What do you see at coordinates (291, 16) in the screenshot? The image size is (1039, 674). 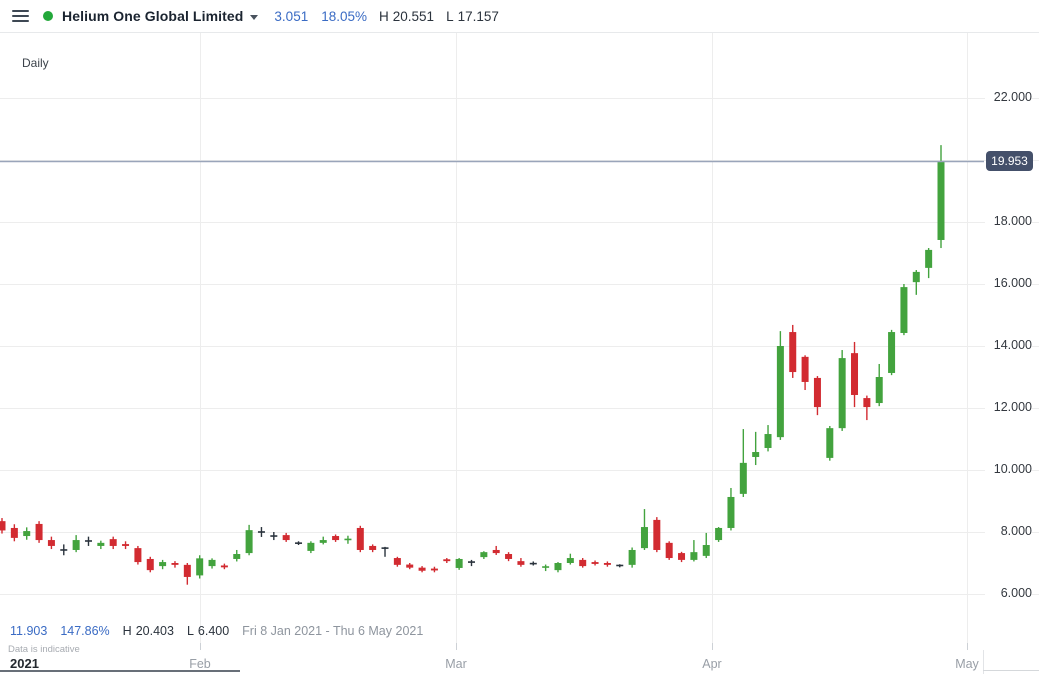 I see `price-change: 3.051` at bounding box center [291, 16].